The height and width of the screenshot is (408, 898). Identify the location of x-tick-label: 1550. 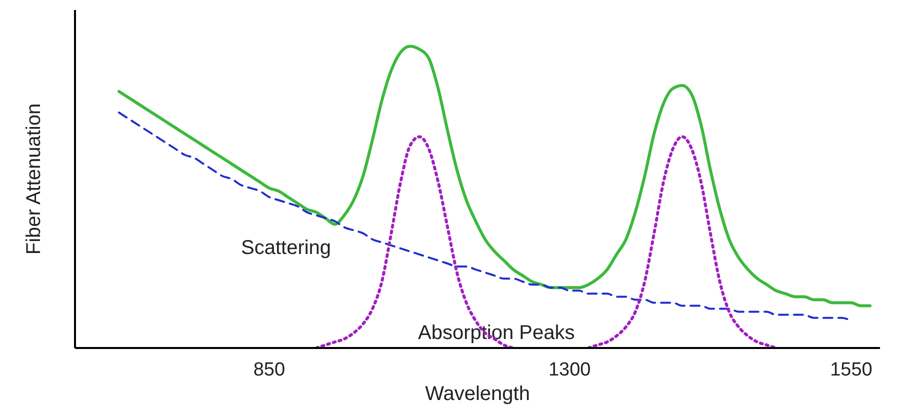
(851, 369).